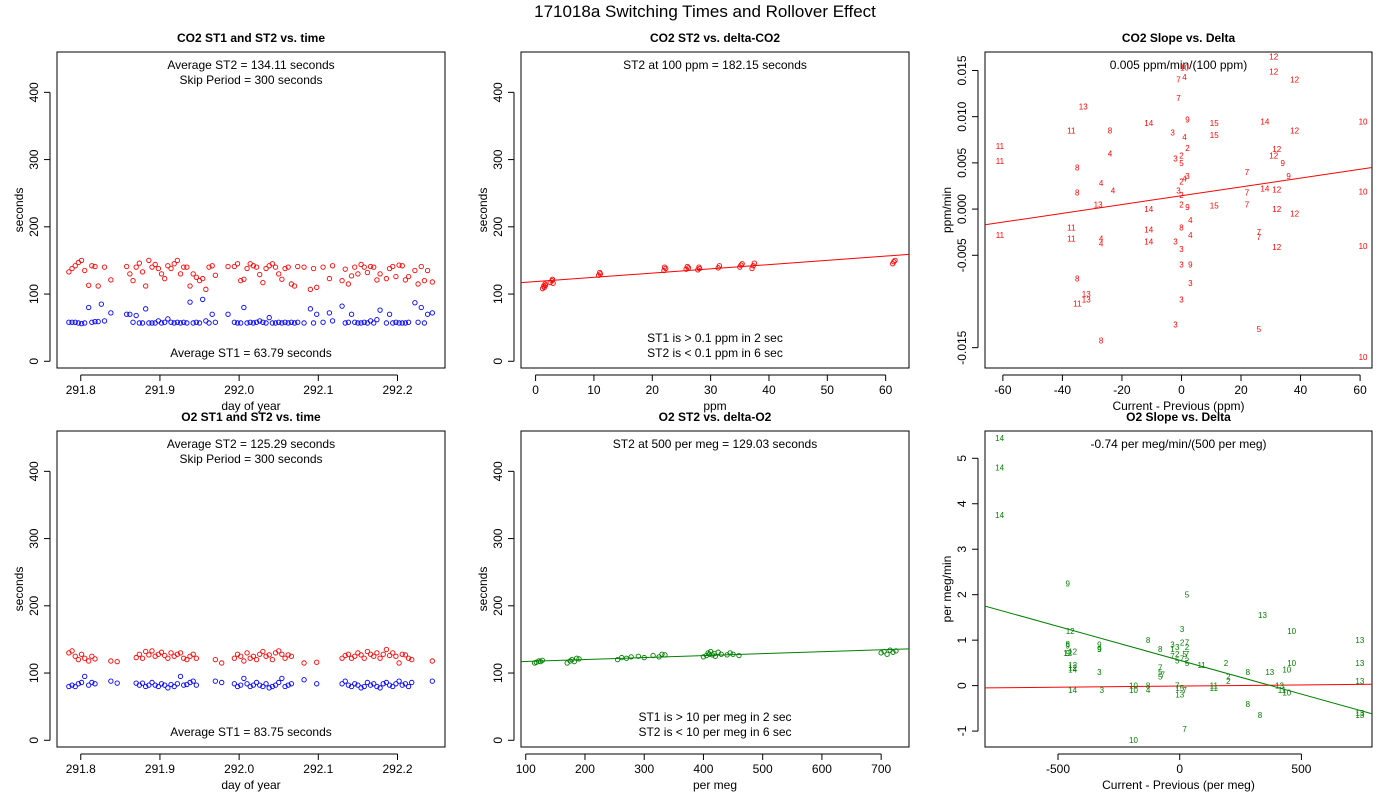 The width and height of the screenshot is (1400, 800). What do you see at coordinates (962, 347) in the screenshot?
I see `co2-slope-y-tick-label: -0.015` at bounding box center [962, 347].